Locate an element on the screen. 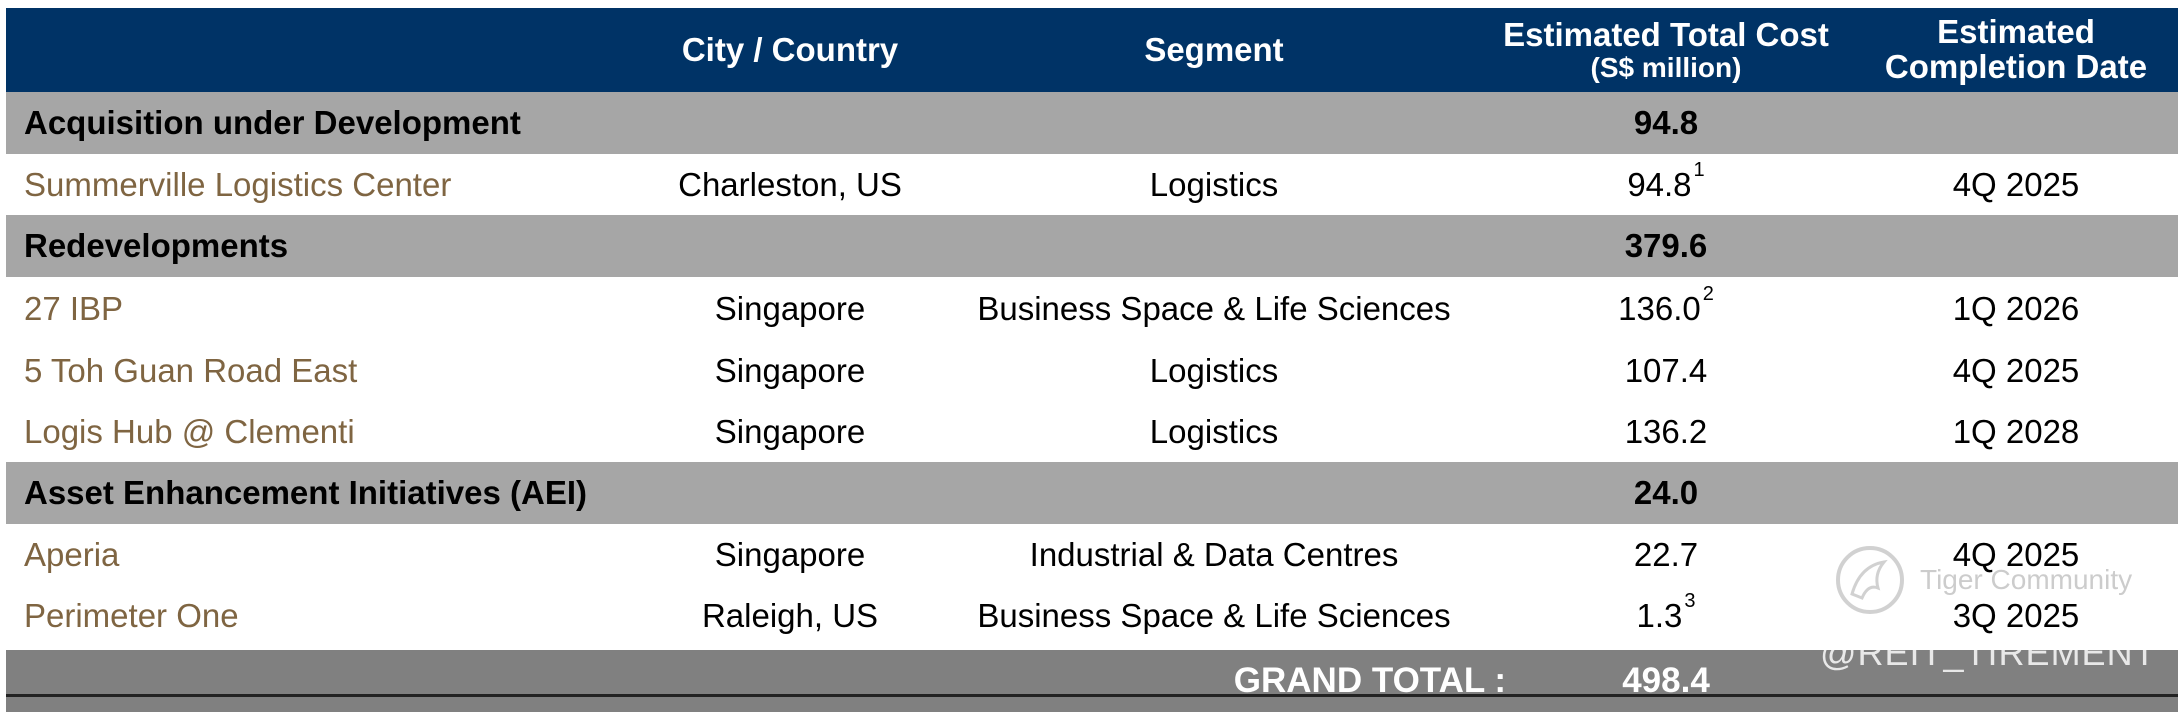  watermark-brand: Tiger Community is located at coordinates (2026, 579).